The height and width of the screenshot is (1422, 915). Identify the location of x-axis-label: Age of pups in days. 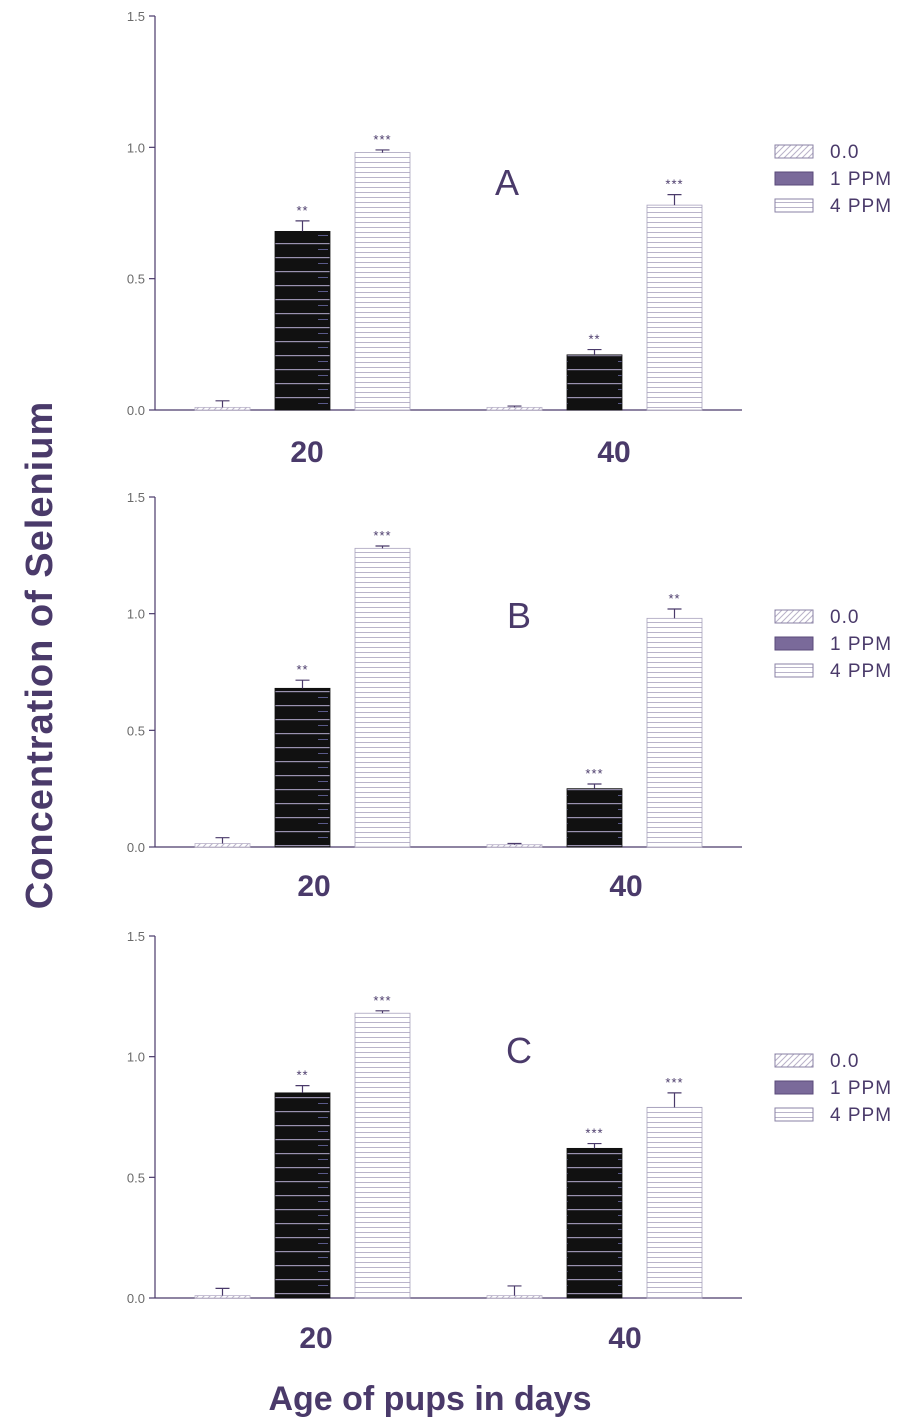
(429, 1399).